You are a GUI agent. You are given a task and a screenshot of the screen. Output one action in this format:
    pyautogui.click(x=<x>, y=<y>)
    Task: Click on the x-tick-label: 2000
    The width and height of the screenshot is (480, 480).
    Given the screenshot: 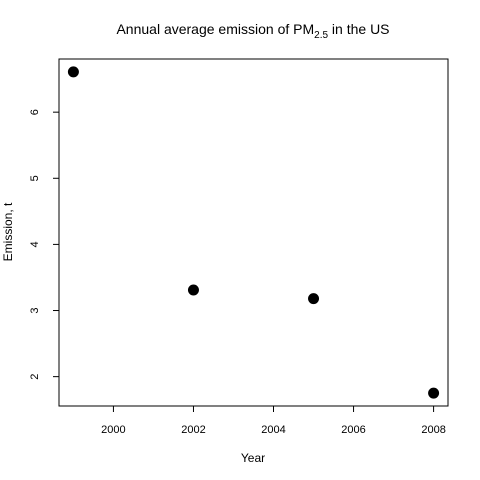 What is the action you would take?
    pyautogui.click(x=113, y=430)
    